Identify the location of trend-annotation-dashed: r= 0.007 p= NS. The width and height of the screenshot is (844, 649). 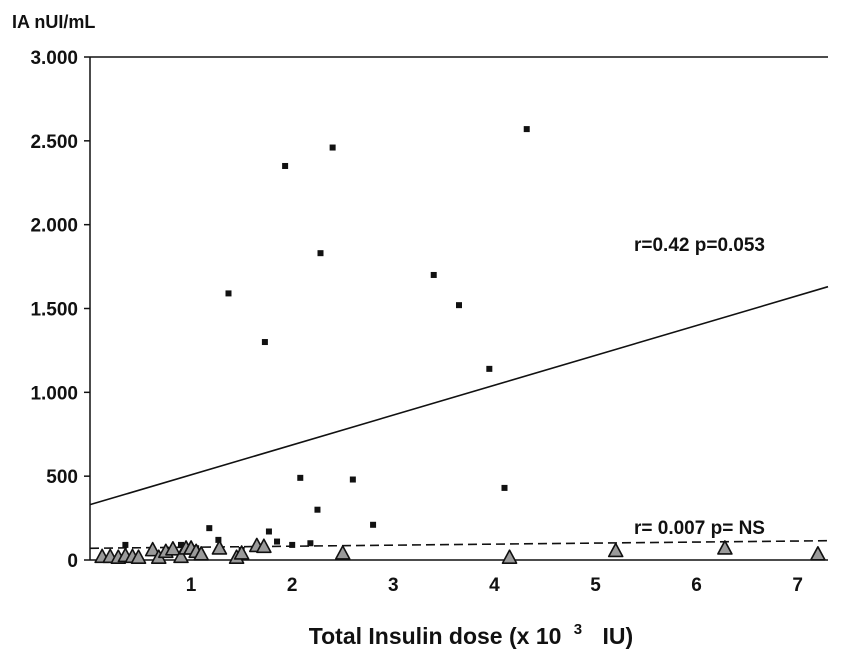
(699, 528).